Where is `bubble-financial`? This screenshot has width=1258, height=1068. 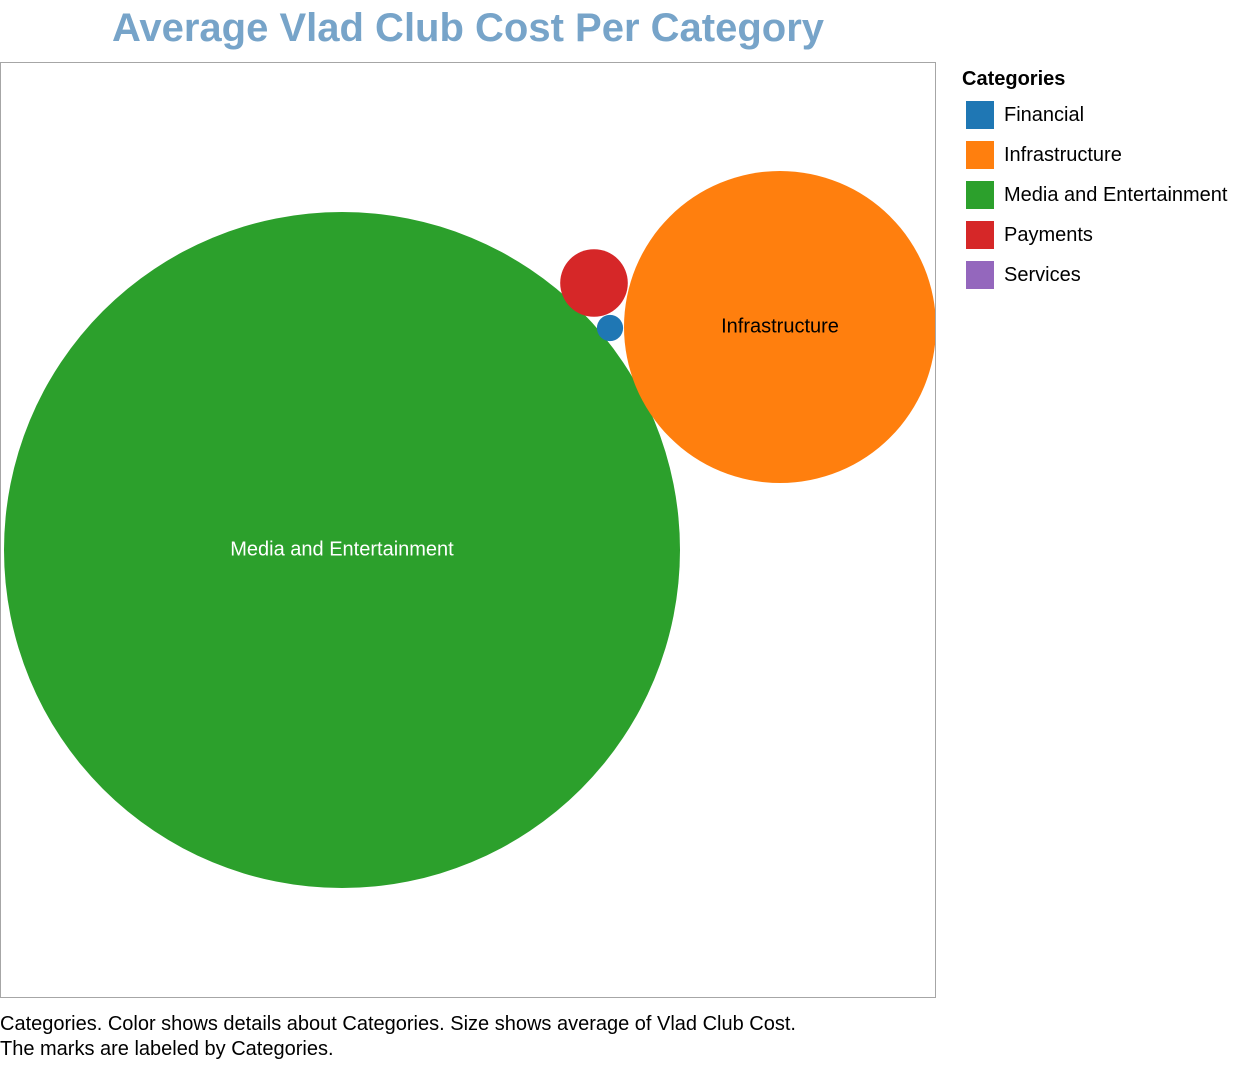 bubble-financial is located at coordinates (610, 328).